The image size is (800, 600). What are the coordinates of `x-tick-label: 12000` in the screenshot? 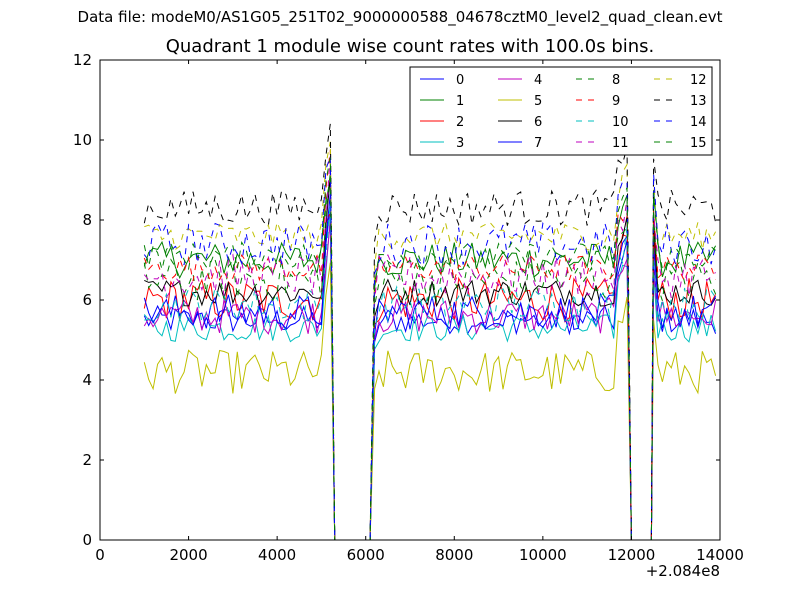 It's located at (632, 555).